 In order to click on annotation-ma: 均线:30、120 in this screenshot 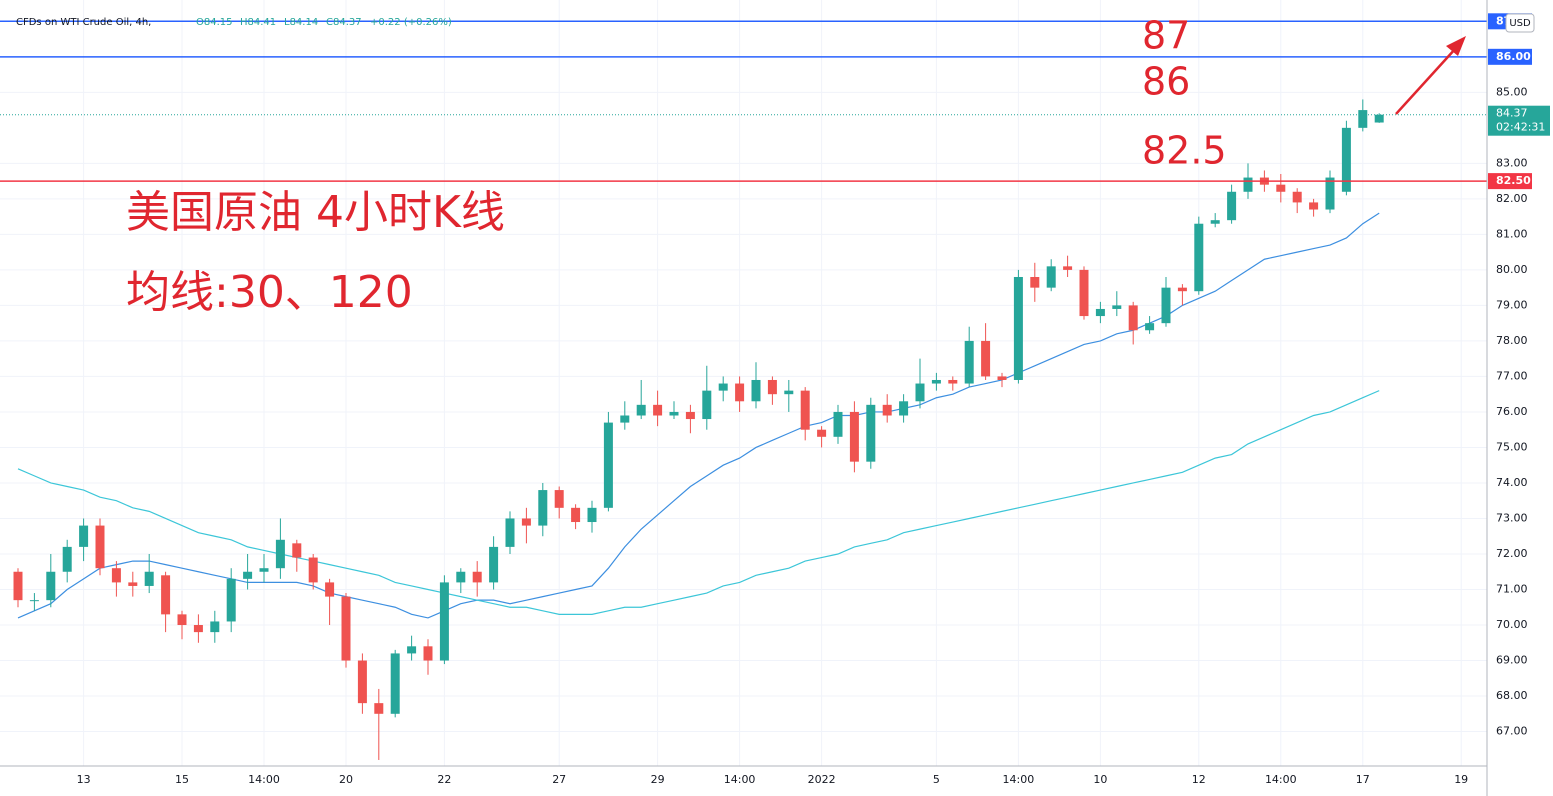, I will do `click(269, 292)`.